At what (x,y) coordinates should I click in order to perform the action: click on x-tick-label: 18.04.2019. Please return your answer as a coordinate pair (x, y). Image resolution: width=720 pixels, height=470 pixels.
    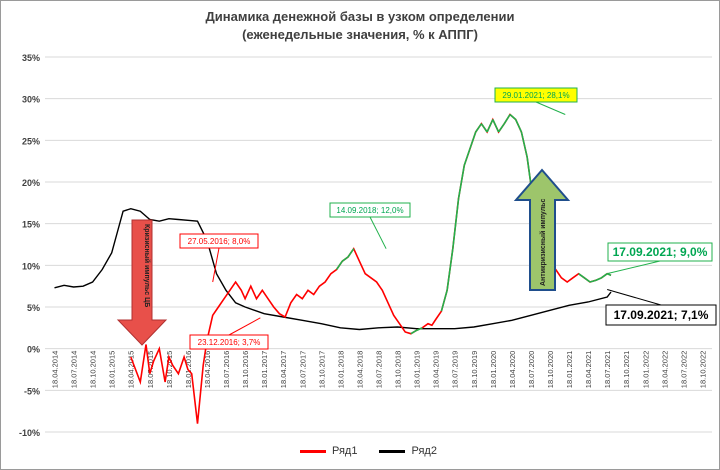
    Looking at the image, I should click on (436, 370).